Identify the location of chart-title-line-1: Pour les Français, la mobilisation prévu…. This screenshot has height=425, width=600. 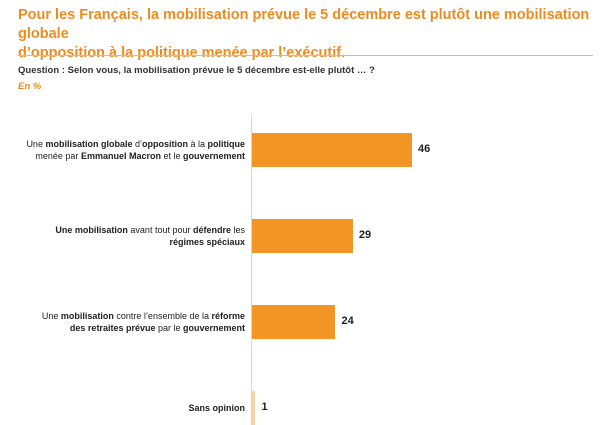
(304, 24).